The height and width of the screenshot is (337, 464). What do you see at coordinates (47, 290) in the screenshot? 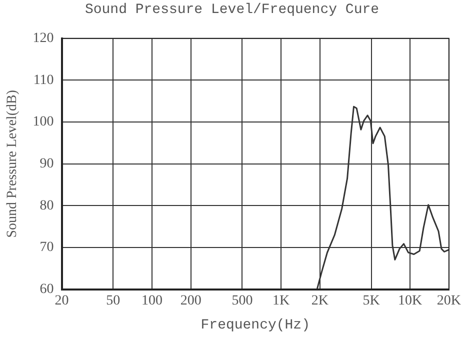
I see `y-tick-label: 60` at bounding box center [47, 290].